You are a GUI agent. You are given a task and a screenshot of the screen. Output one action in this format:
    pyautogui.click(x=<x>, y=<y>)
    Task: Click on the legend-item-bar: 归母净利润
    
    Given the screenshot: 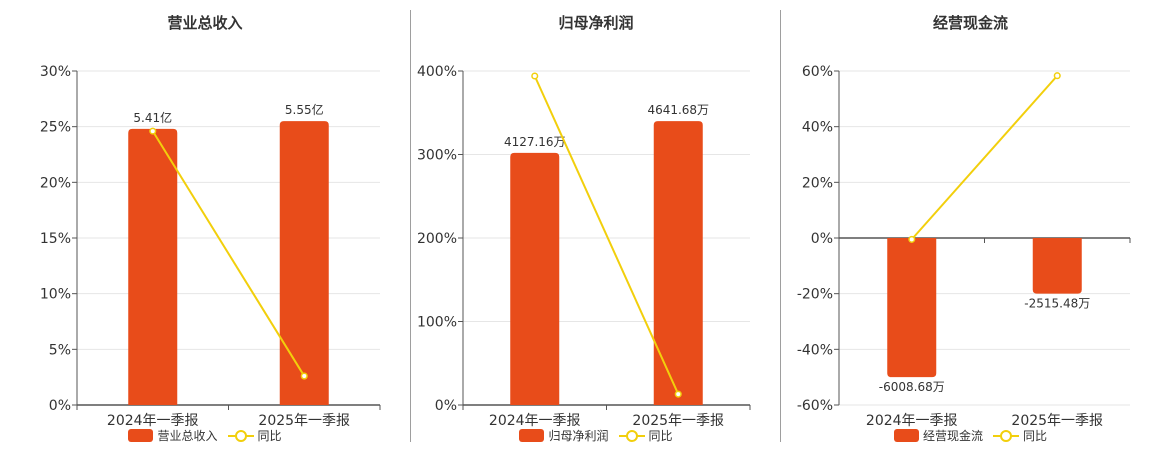 What is the action you would take?
    pyautogui.click(x=564, y=435)
    